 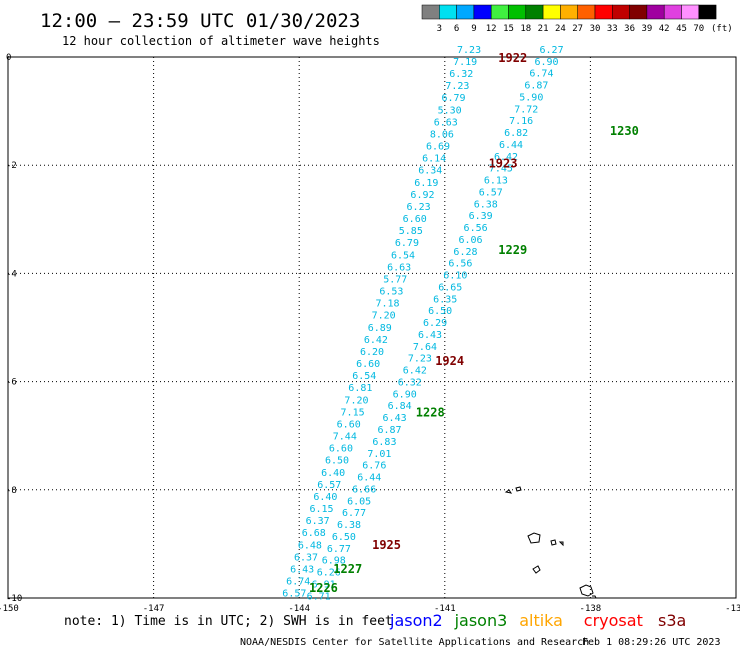 What do you see at coordinates (380, 328) in the screenshot?
I see `swh-value-label: 6.89` at bounding box center [380, 328].